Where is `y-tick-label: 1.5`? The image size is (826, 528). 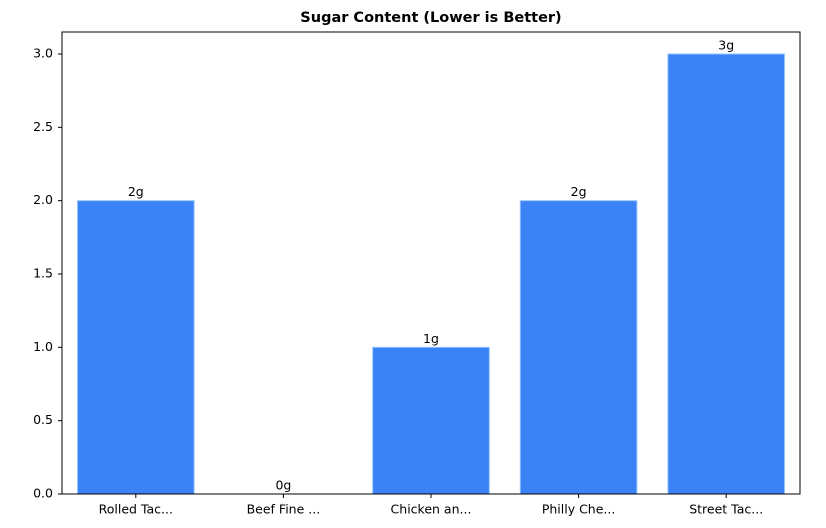
y-tick-label: 1.5 is located at coordinates (43, 273).